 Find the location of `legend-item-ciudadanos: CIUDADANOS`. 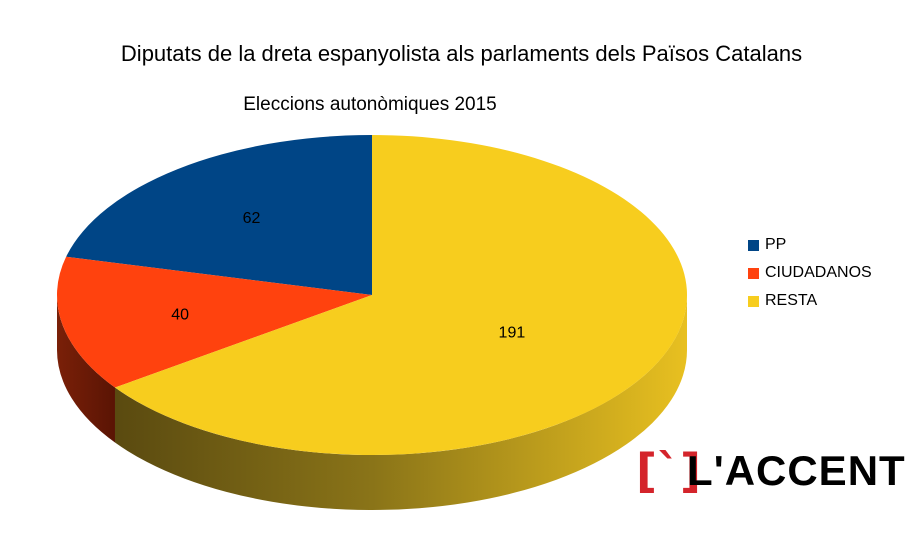

legend-item-ciudadanos: CIUDADANOS is located at coordinates (810, 273).